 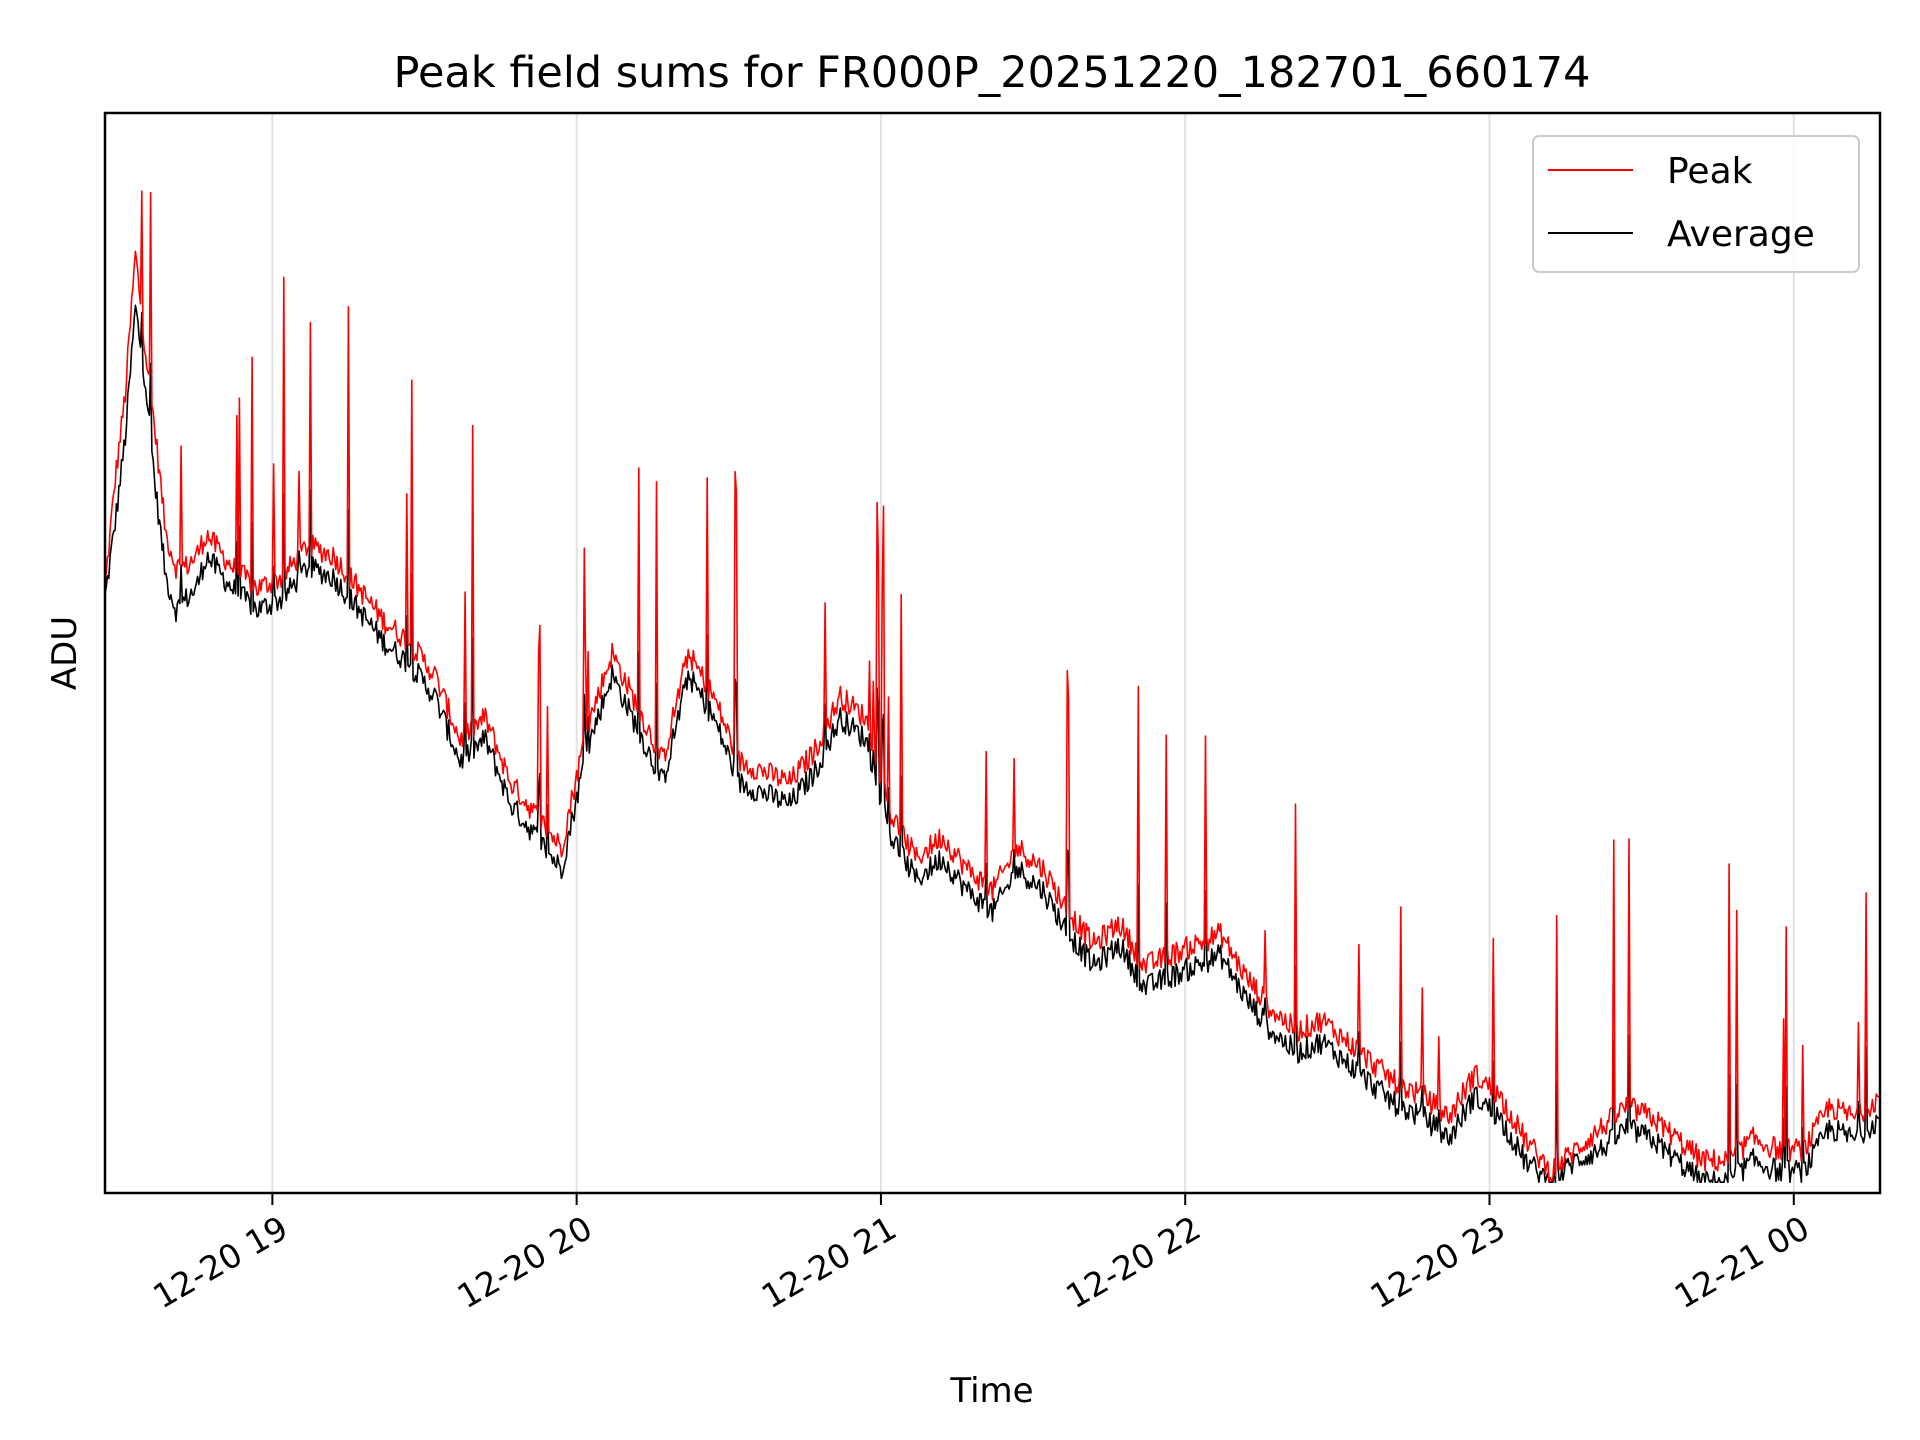 What do you see at coordinates (65, 653) in the screenshot?
I see `y-axis-label: ADU` at bounding box center [65, 653].